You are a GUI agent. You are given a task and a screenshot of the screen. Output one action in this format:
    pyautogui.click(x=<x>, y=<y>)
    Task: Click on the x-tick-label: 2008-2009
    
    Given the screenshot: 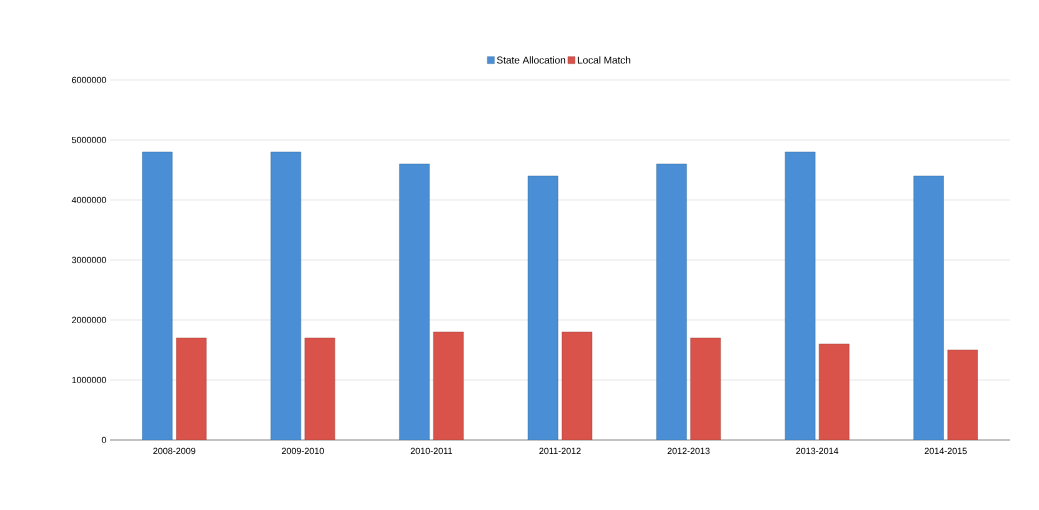 What is the action you would take?
    pyautogui.click(x=174, y=451)
    